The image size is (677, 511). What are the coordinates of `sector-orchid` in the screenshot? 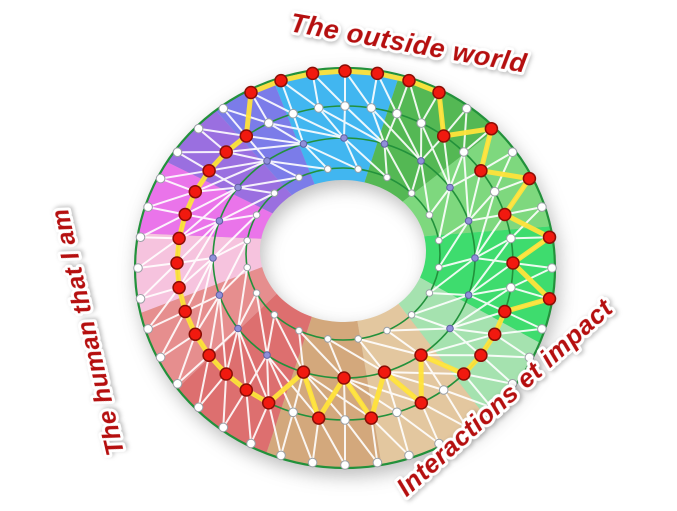 It's located at (205, 200).